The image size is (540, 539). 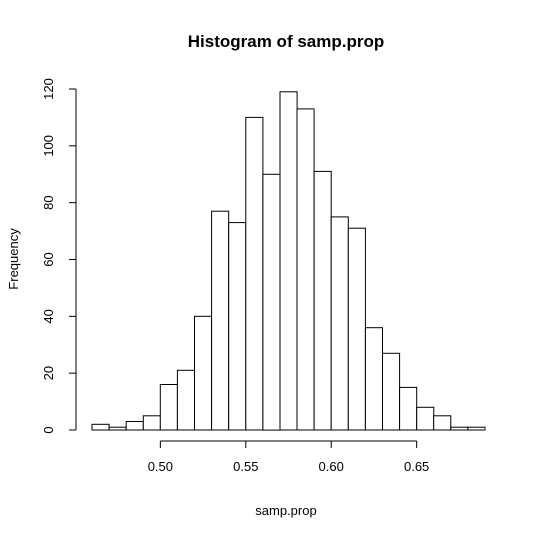 What do you see at coordinates (48, 202) in the screenshot?
I see `y-tick-label: 80` at bounding box center [48, 202].